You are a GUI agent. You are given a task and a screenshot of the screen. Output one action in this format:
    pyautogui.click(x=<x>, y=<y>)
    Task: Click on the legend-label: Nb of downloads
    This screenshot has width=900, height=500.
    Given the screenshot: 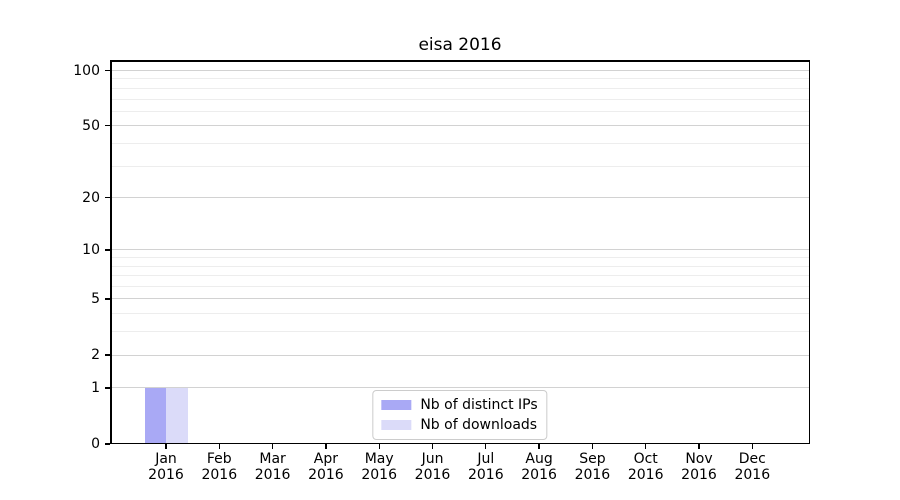 What is the action you would take?
    pyautogui.click(x=479, y=425)
    